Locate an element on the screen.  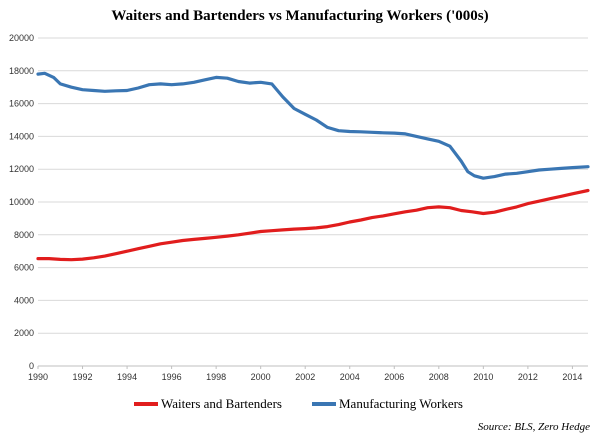
x-tick-label: 1992 is located at coordinates (83, 377).